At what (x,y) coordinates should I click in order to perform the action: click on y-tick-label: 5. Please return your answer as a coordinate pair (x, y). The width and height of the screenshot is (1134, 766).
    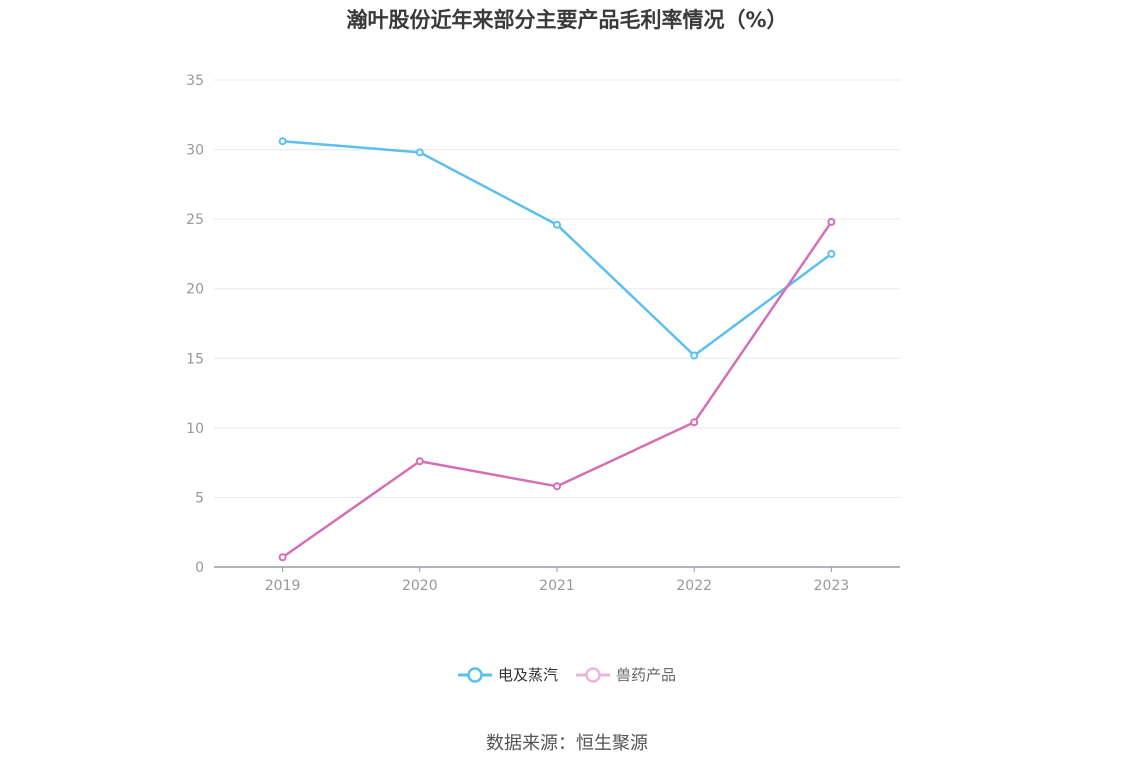
    Looking at the image, I should click on (199, 498).